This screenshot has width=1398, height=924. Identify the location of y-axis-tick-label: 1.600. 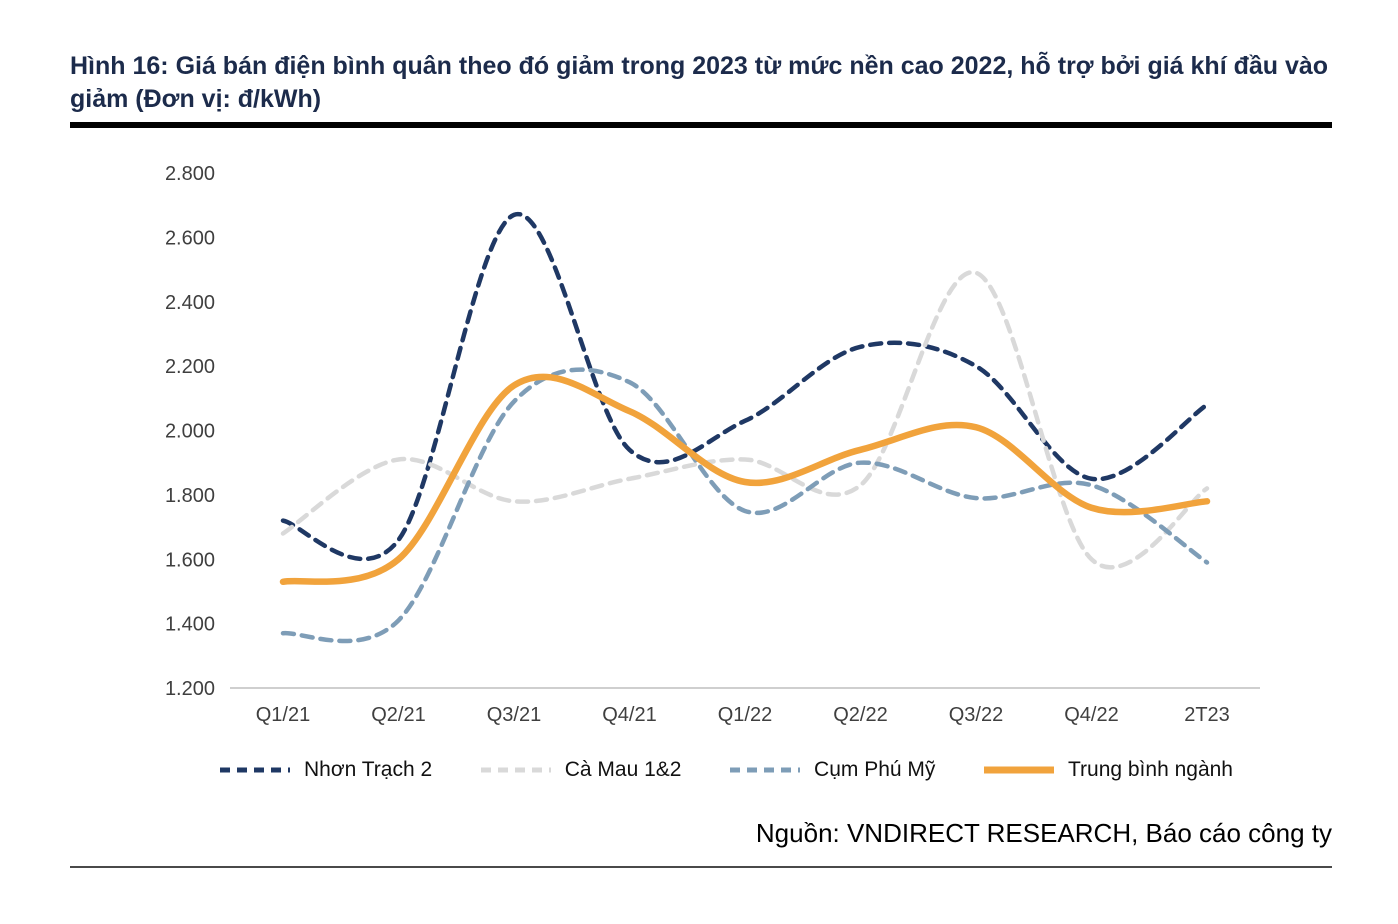
(190, 560).